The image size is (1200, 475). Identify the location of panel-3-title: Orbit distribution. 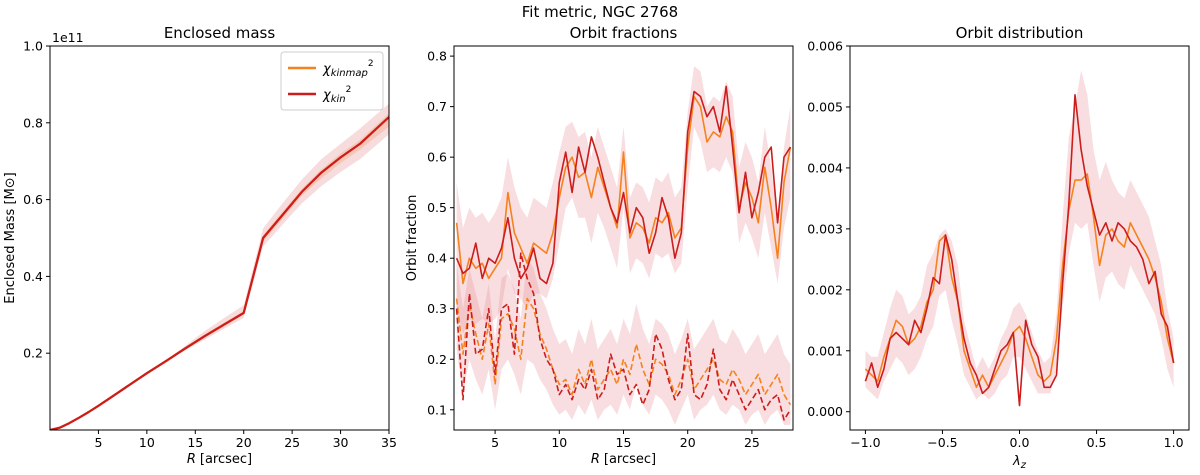
(1020, 33).